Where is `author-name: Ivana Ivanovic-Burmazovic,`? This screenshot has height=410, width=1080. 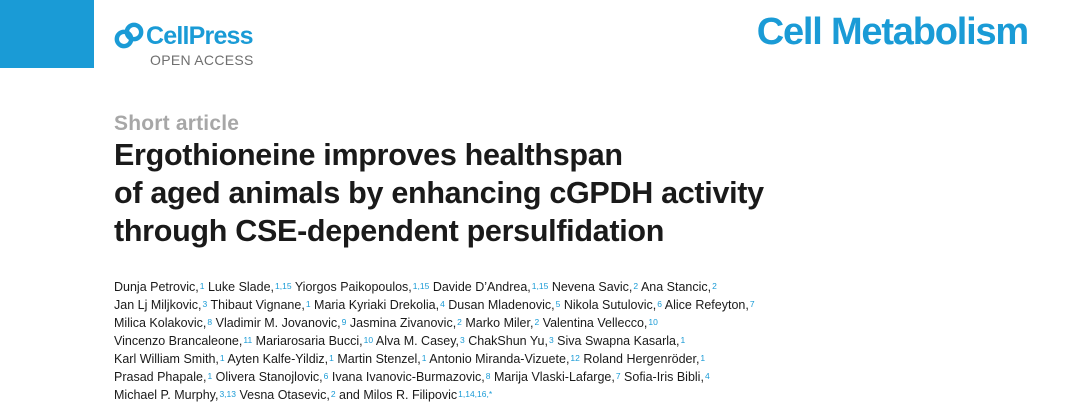 author-name: Ivana Ivanovic-Burmazovic, is located at coordinates (408, 377).